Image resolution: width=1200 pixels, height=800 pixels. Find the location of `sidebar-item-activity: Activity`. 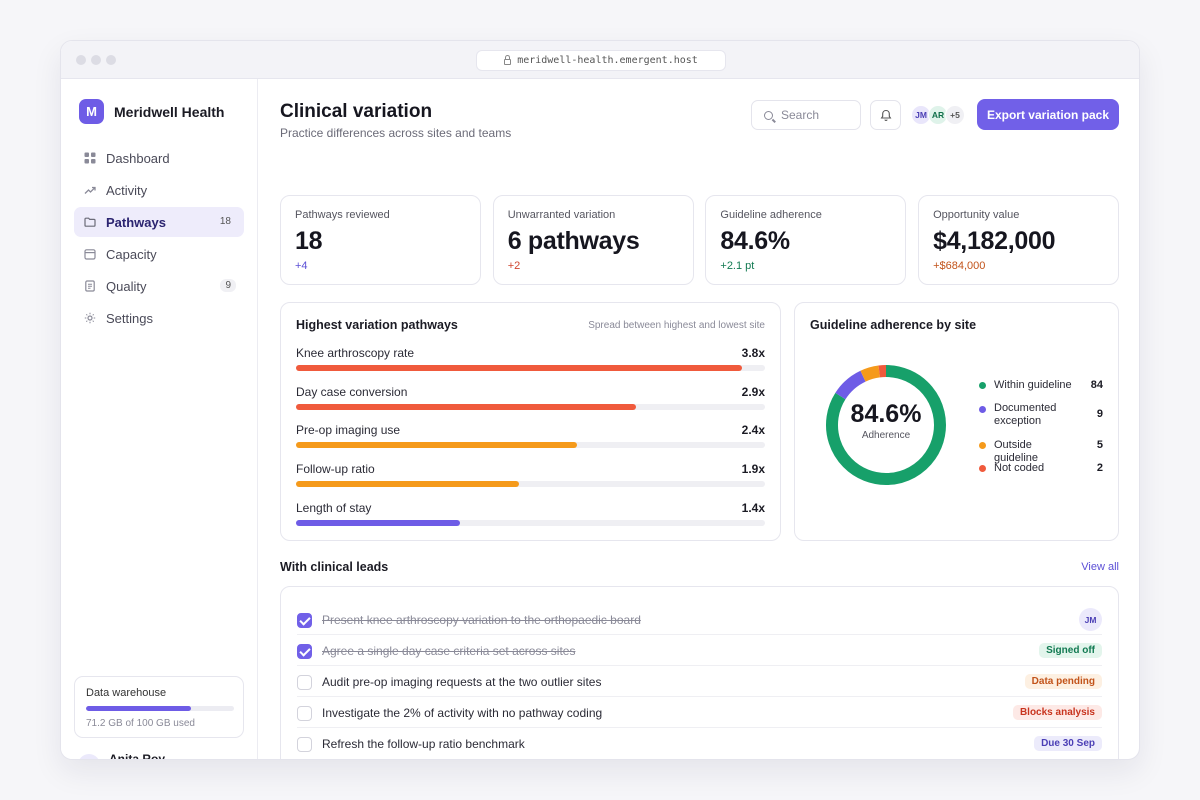

sidebar-item-activity: Activity is located at coordinates (159, 190).